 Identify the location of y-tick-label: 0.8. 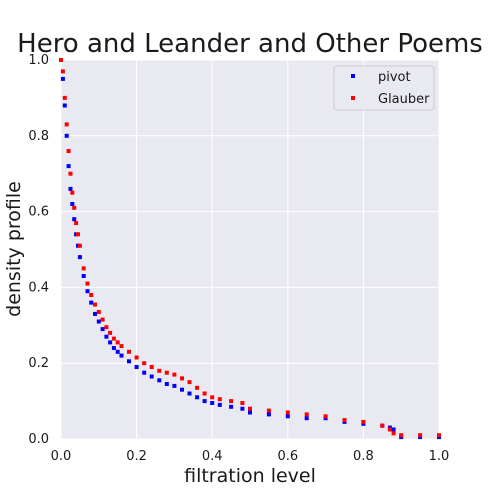
(38, 136).